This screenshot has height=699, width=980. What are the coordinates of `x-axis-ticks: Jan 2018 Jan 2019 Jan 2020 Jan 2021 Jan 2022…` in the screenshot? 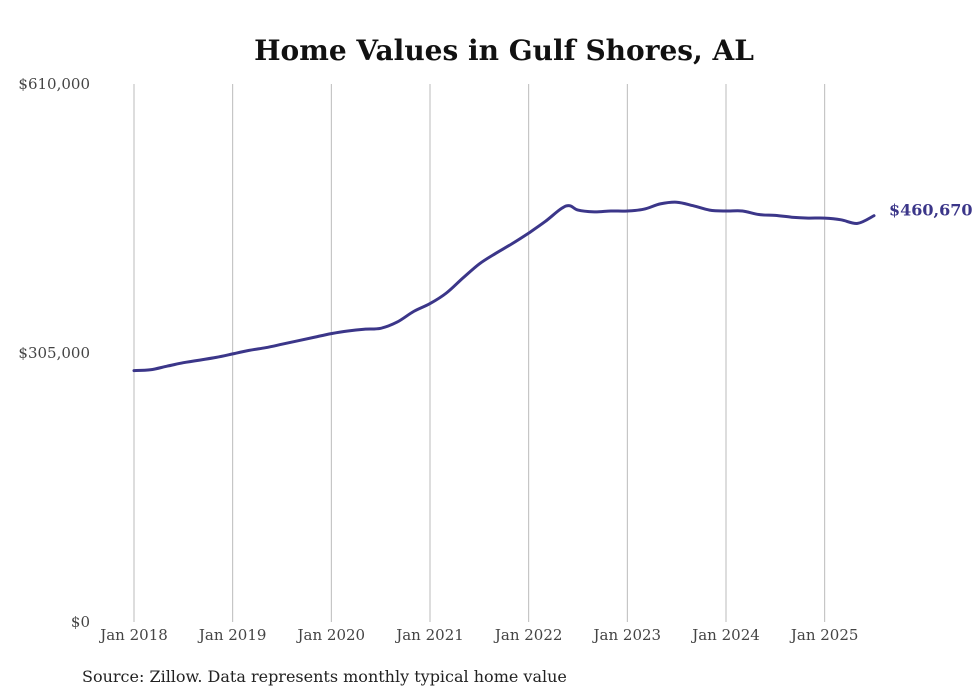 It's located at (478, 635).